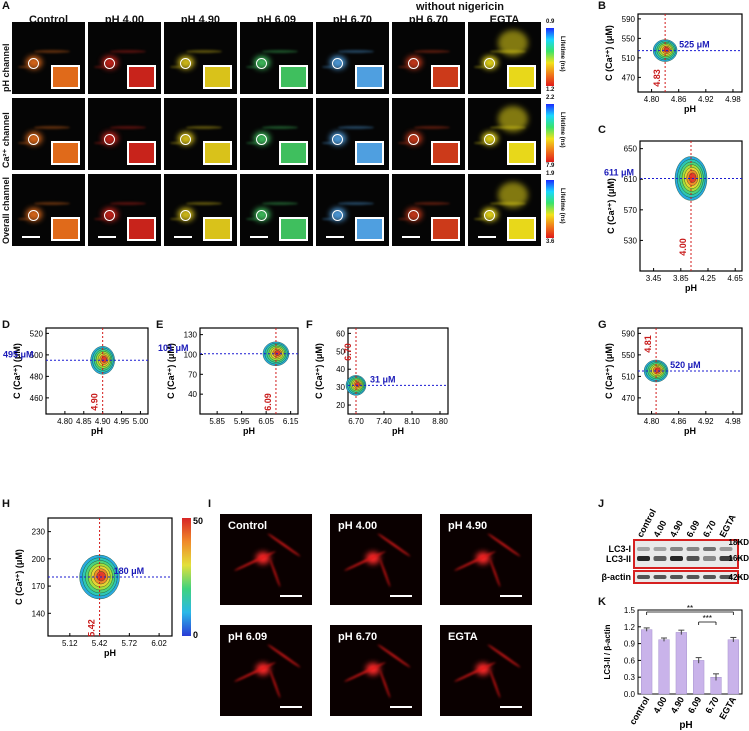 This screenshot has width=749, height=731. I want to click on lane-label: 6.09, so click(692, 529).